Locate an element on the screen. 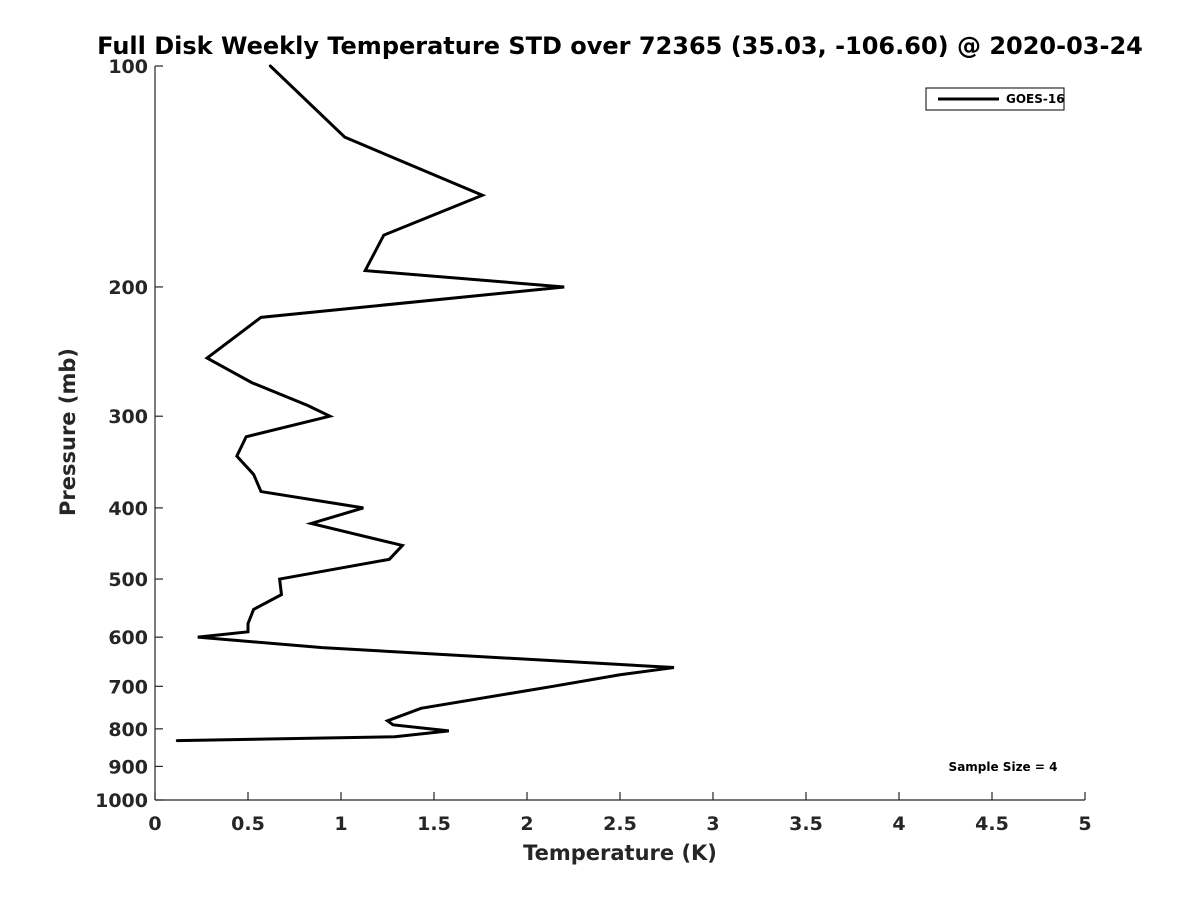  y-tick-label-5: 600 is located at coordinates (128, 638).